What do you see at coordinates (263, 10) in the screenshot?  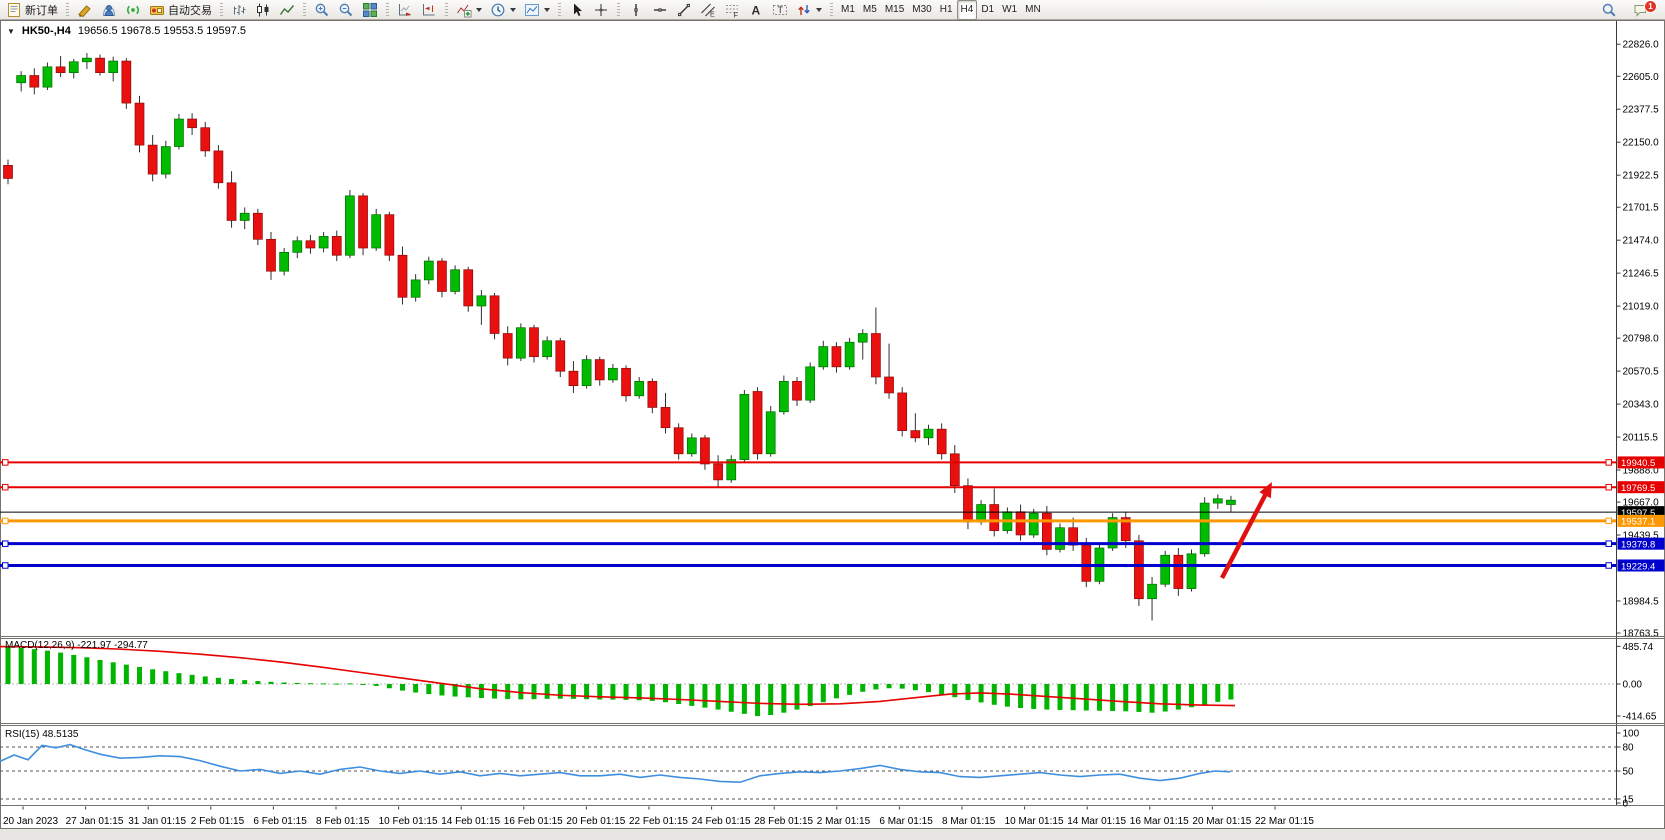 I see `candlestick-chart-button` at bounding box center [263, 10].